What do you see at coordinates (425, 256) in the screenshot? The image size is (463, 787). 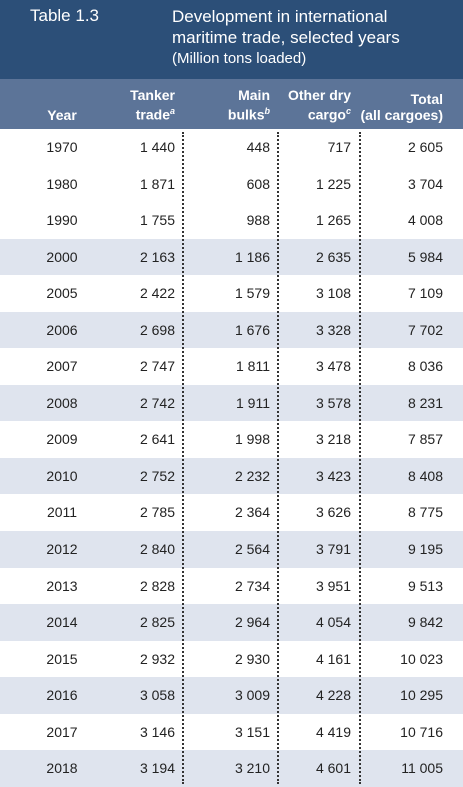 I see `table-cell: 5 984` at bounding box center [425, 256].